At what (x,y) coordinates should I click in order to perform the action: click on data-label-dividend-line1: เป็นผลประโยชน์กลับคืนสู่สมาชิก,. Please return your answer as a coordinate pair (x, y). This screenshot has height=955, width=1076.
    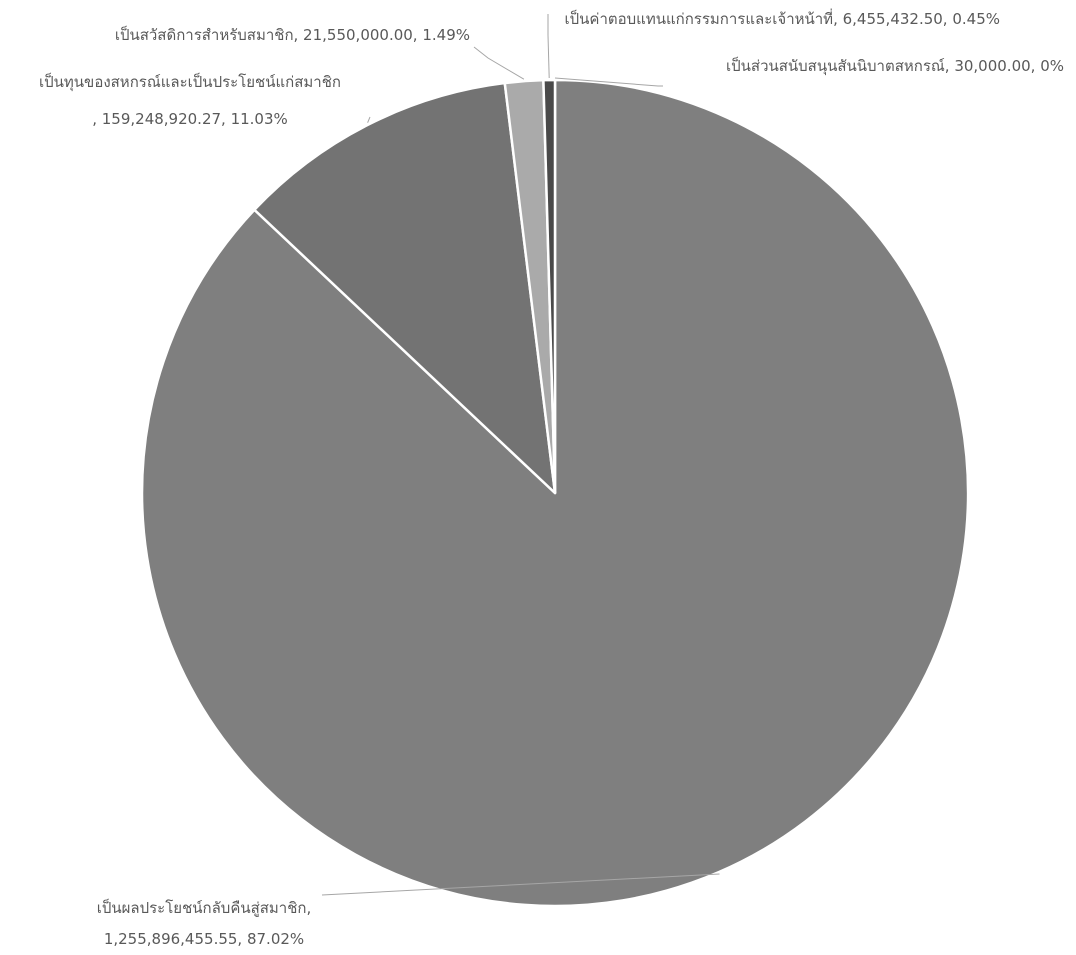
    Looking at the image, I should click on (204, 907).